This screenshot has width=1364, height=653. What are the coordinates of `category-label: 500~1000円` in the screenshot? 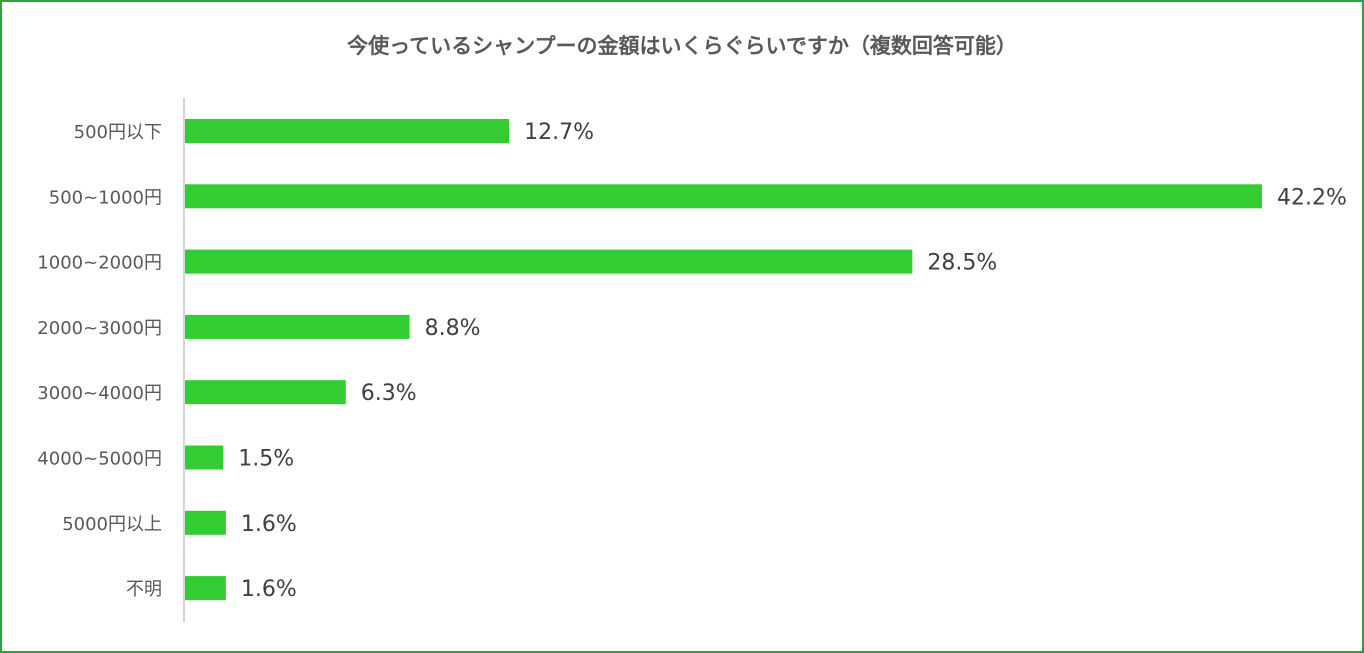 It's located at (105, 197).